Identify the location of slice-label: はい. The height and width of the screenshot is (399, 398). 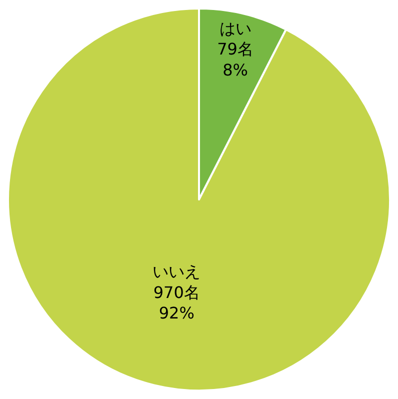
(235, 28).